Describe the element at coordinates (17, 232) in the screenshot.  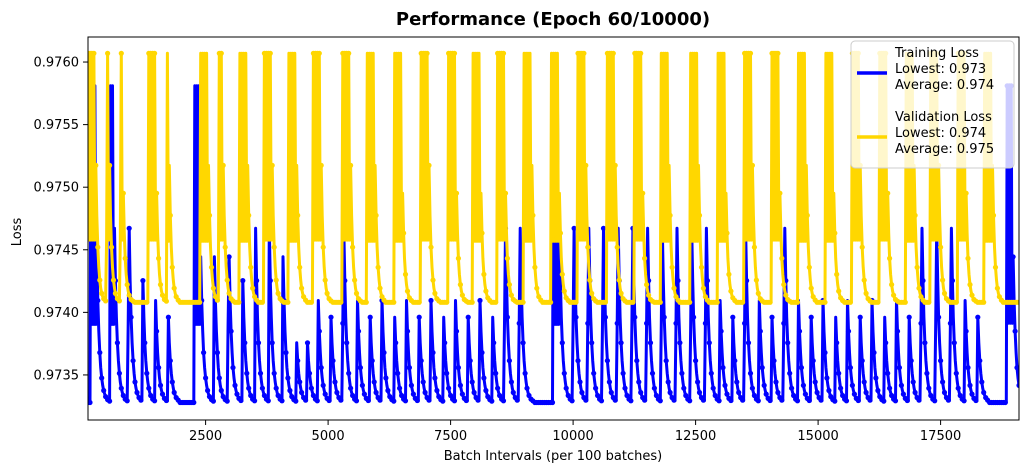
I see `y-axis-label: Loss` at that location.